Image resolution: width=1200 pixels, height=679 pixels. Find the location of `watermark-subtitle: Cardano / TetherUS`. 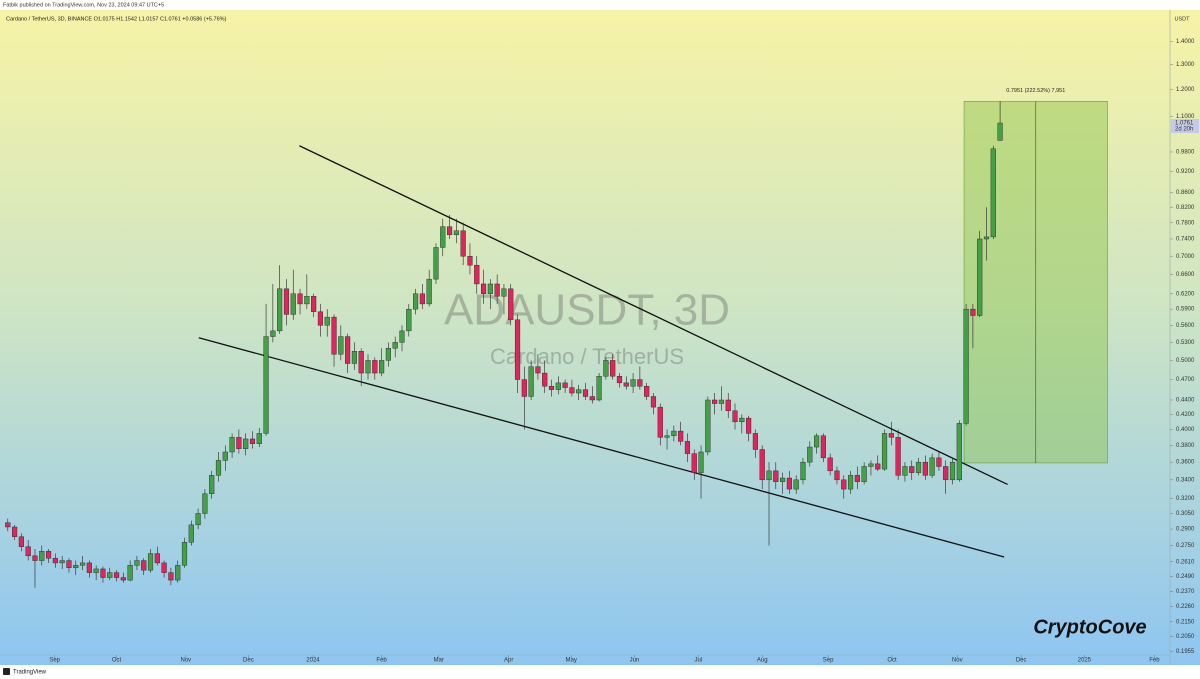

watermark-subtitle: Cardano / TetherUS is located at coordinates (587, 356).